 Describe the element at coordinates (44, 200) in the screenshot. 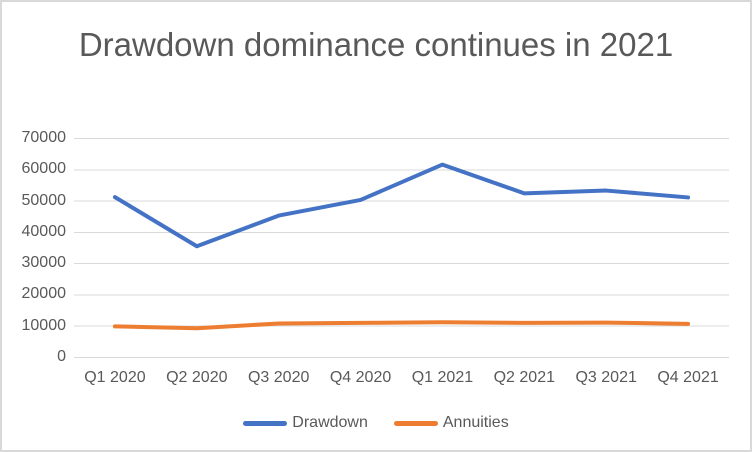

I see `y-tick-label: 50000` at that location.